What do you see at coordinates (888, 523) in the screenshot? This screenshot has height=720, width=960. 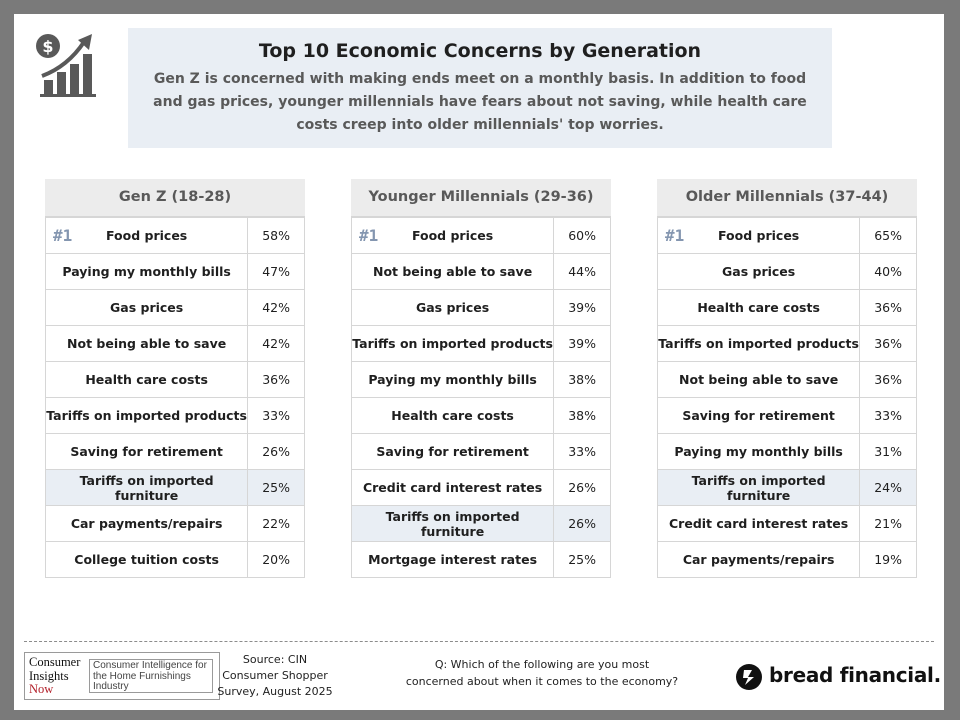 I see `percent-cell: 21%` at bounding box center [888, 523].